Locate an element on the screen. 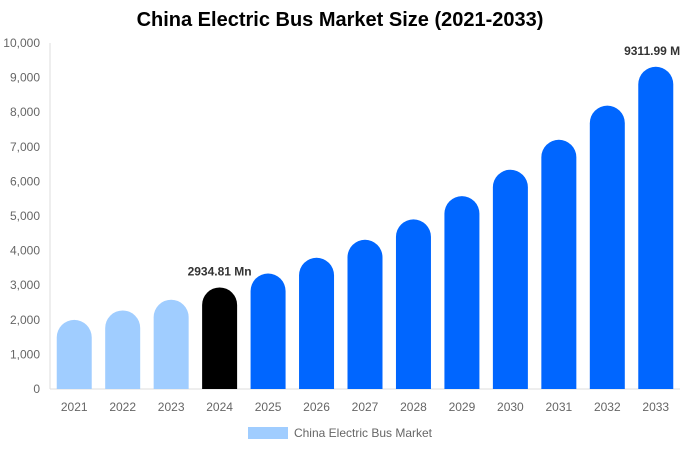  legend: China Electric Bus Market is located at coordinates (340, 433).